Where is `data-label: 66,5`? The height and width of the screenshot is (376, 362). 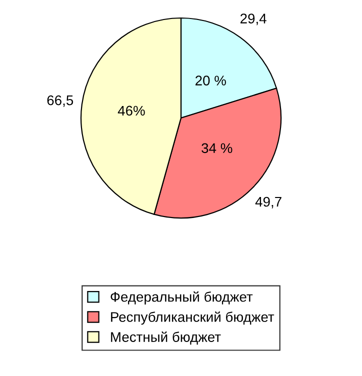
data-label: 66,5 is located at coordinates (60, 101).